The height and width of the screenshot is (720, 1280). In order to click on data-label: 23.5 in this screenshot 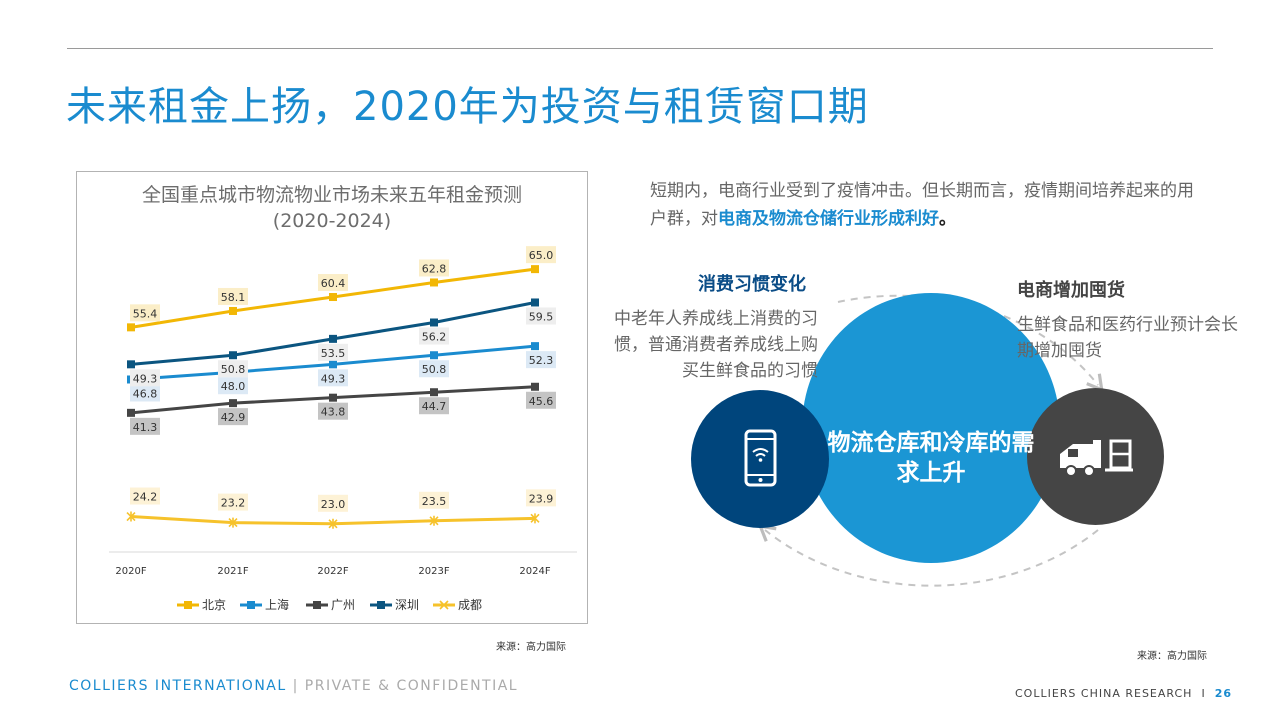, I will do `click(434, 501)`.